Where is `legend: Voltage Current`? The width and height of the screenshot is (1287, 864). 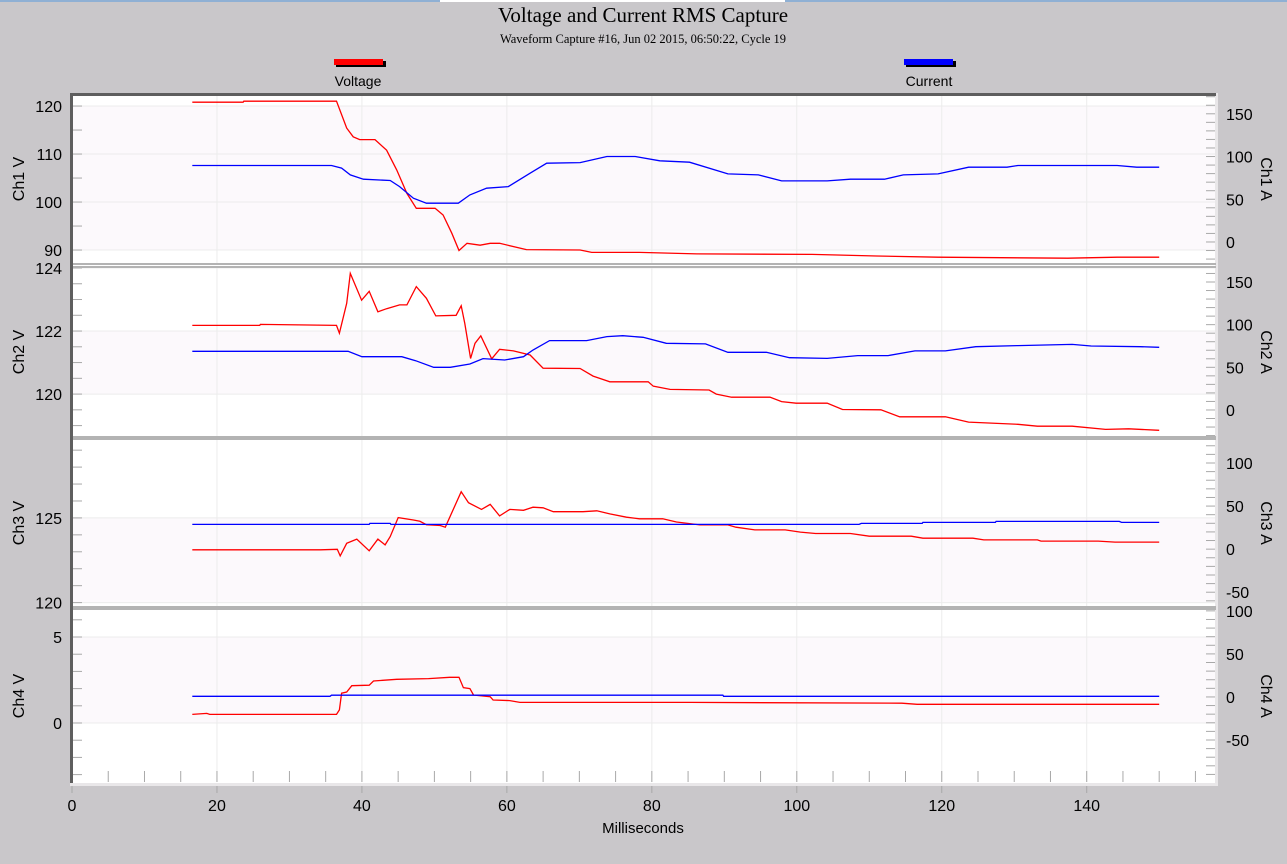
legend: Voltage Current is located at coordinates (645, 74).